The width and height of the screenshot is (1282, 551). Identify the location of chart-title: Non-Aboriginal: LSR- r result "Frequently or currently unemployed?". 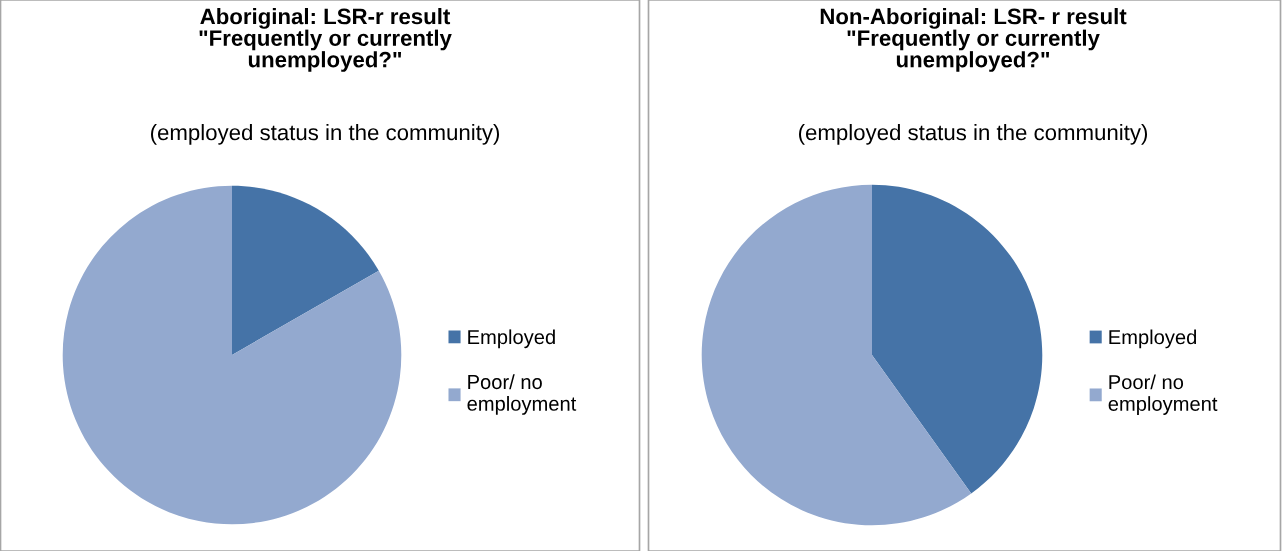
(973, 40).